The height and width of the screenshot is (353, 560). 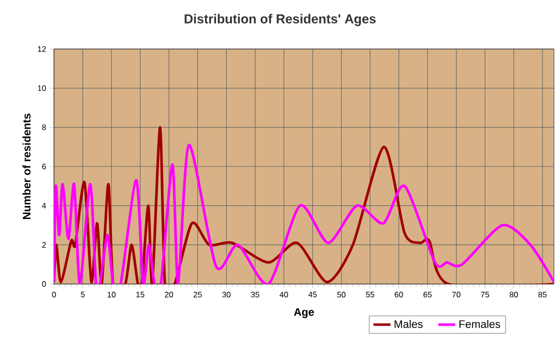 What do you see at coordinates (479, 324) in the screenshot?
I see `legend-label: Females` at bounding box center [479, 324].